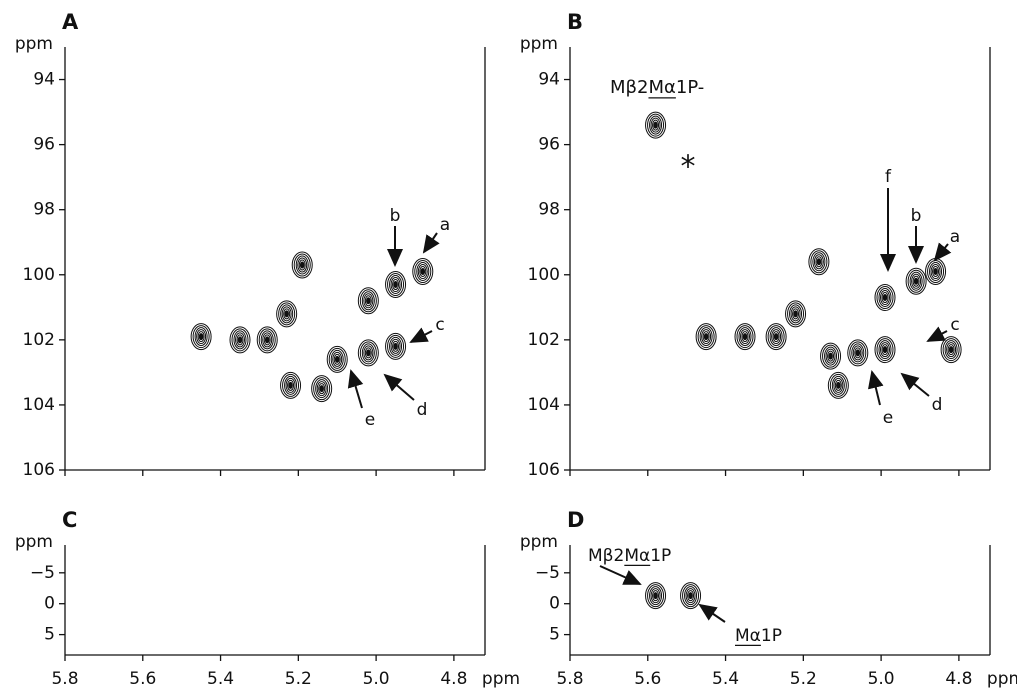  I want to click on y-tick-label: 106, so click(544, 470).